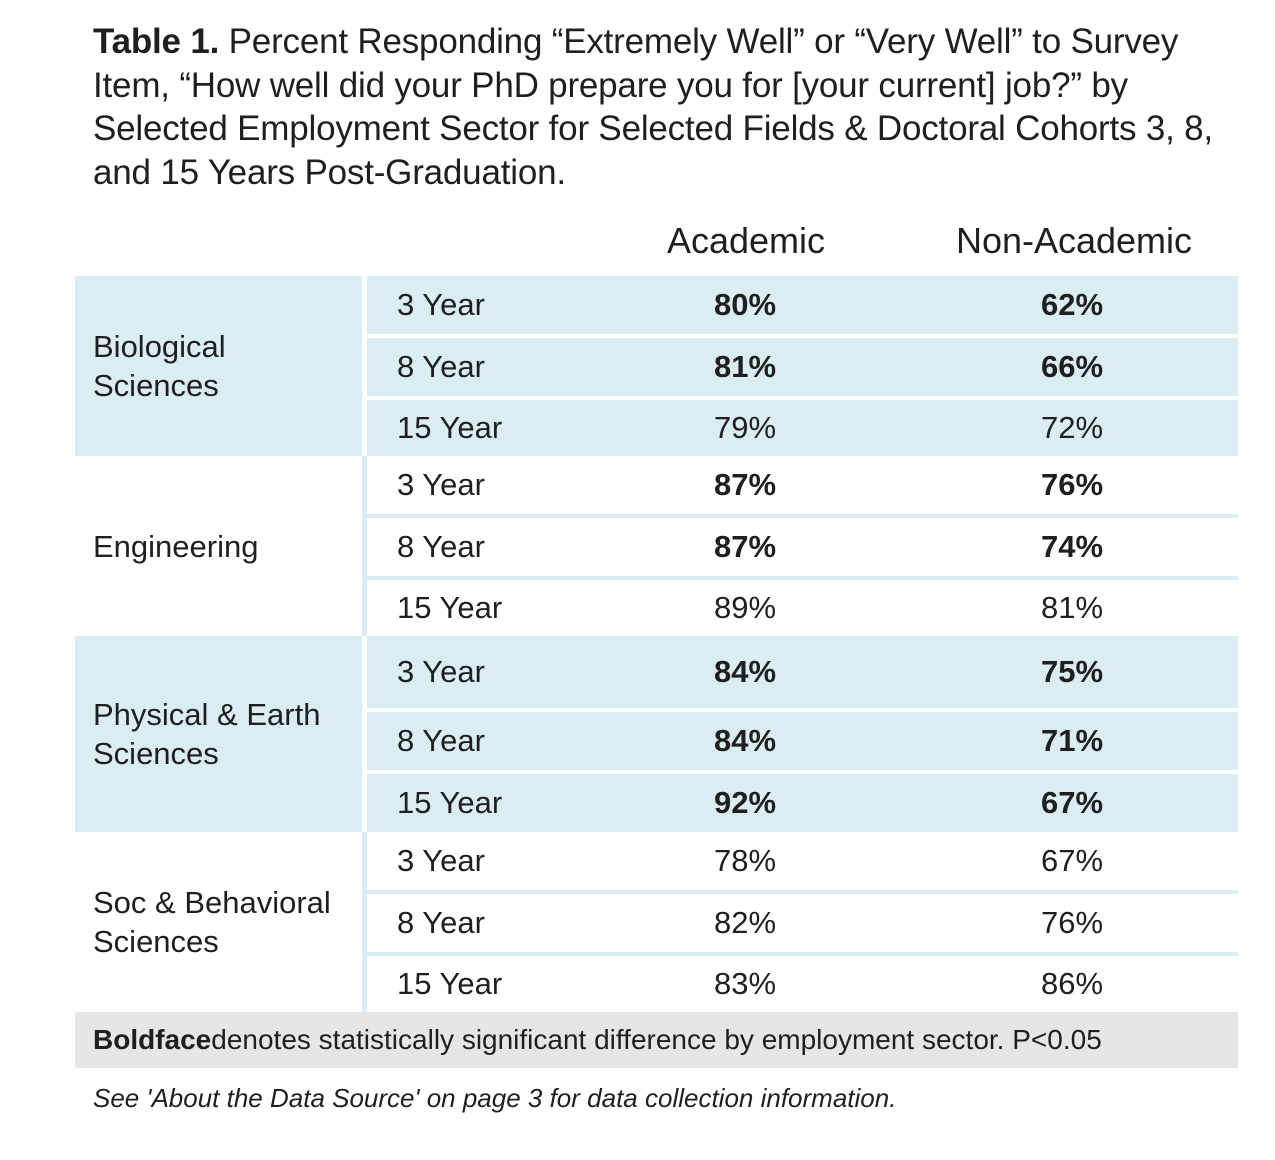  What do you see at coordinates (1072, 671) in the screenshot?
I see `non-academic-value: 75%` at bounding box center [1072, 671].